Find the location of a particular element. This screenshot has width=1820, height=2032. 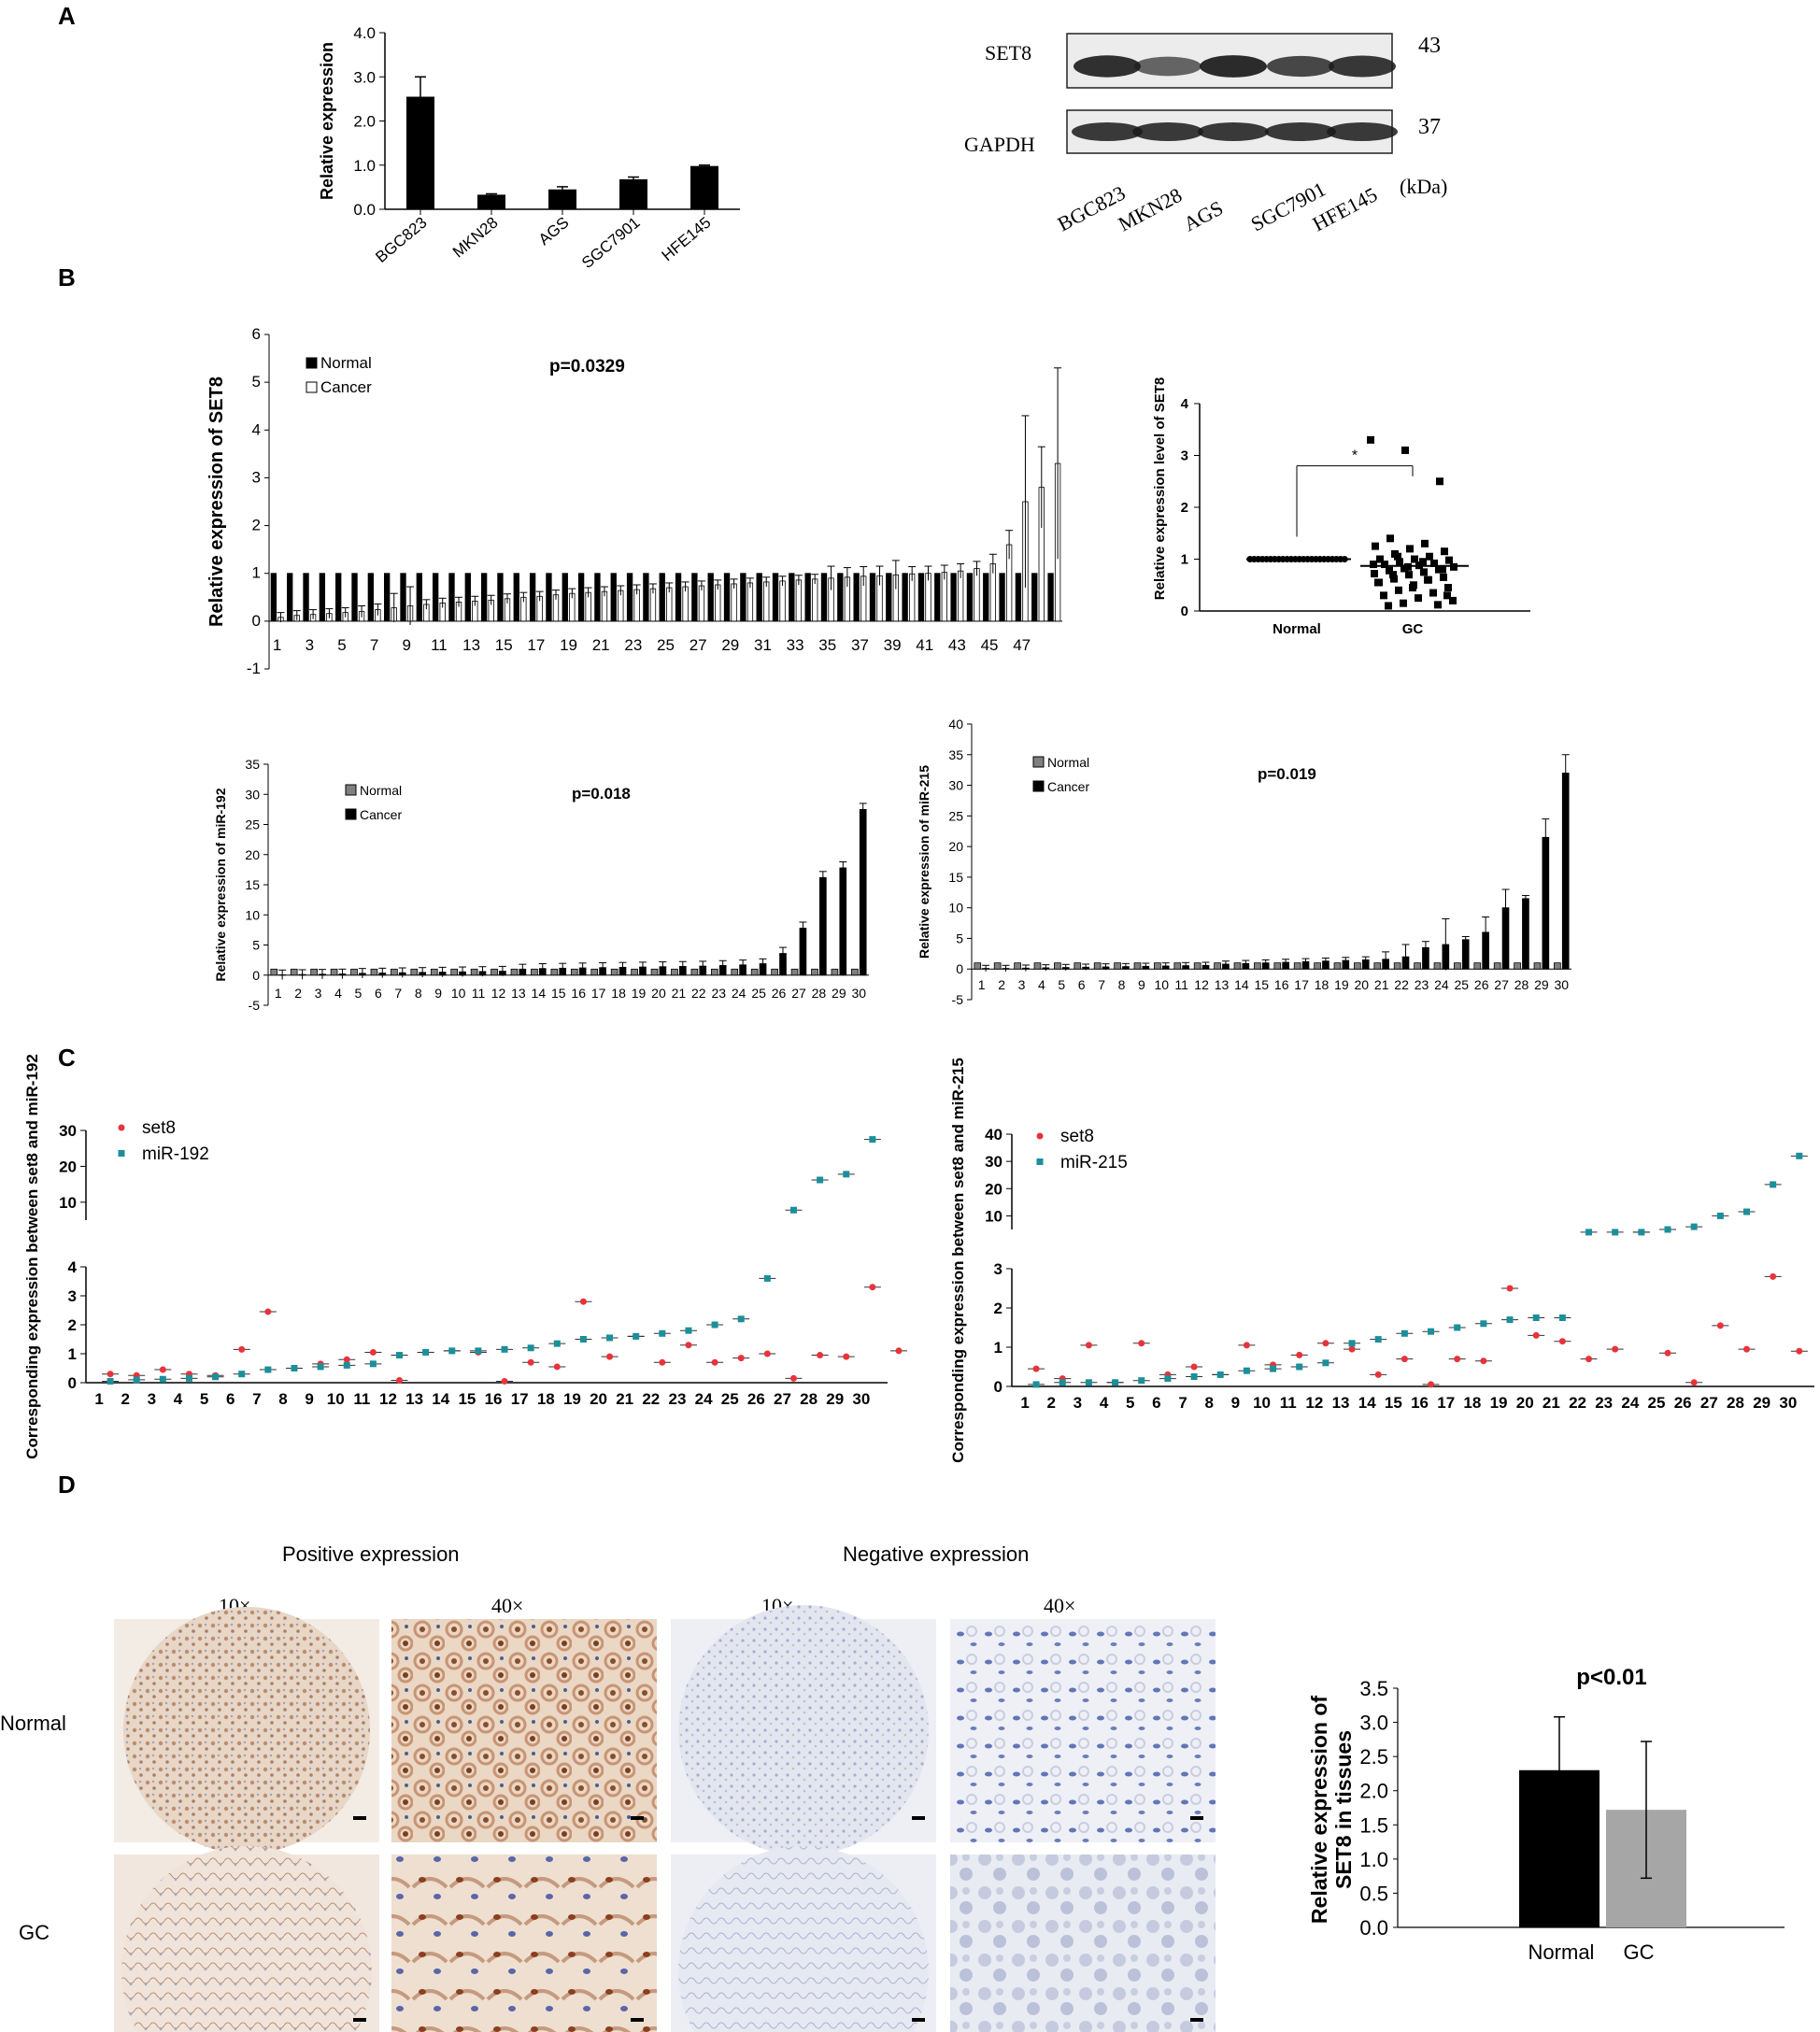

x-tick-label: GC is located at coordinates (1639, 1952).